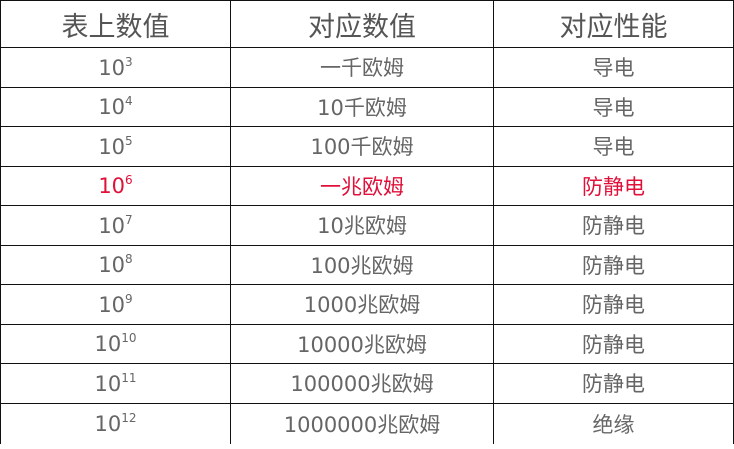  I want to click on meter-value-exponent: 12, so click(129, 418).